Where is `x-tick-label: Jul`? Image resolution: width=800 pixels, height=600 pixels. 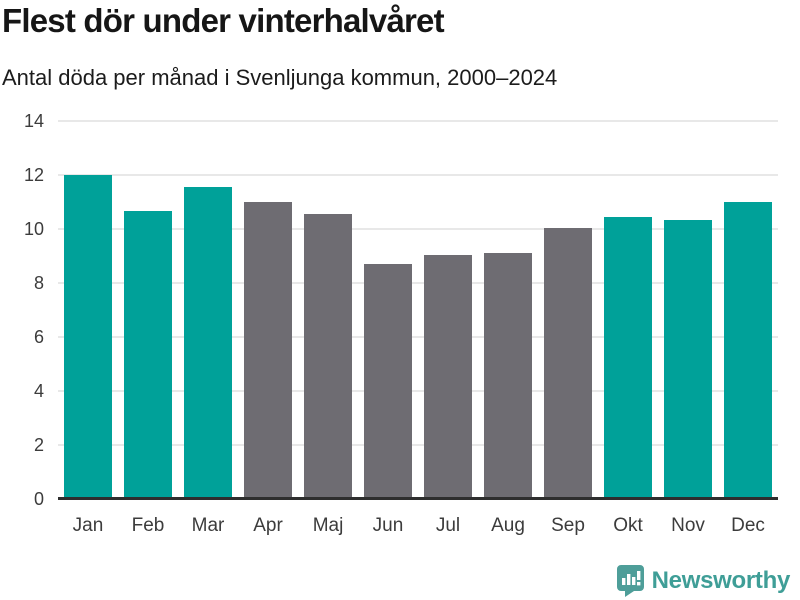 x-tick-label: Jul is located at coordinates (448, 525).